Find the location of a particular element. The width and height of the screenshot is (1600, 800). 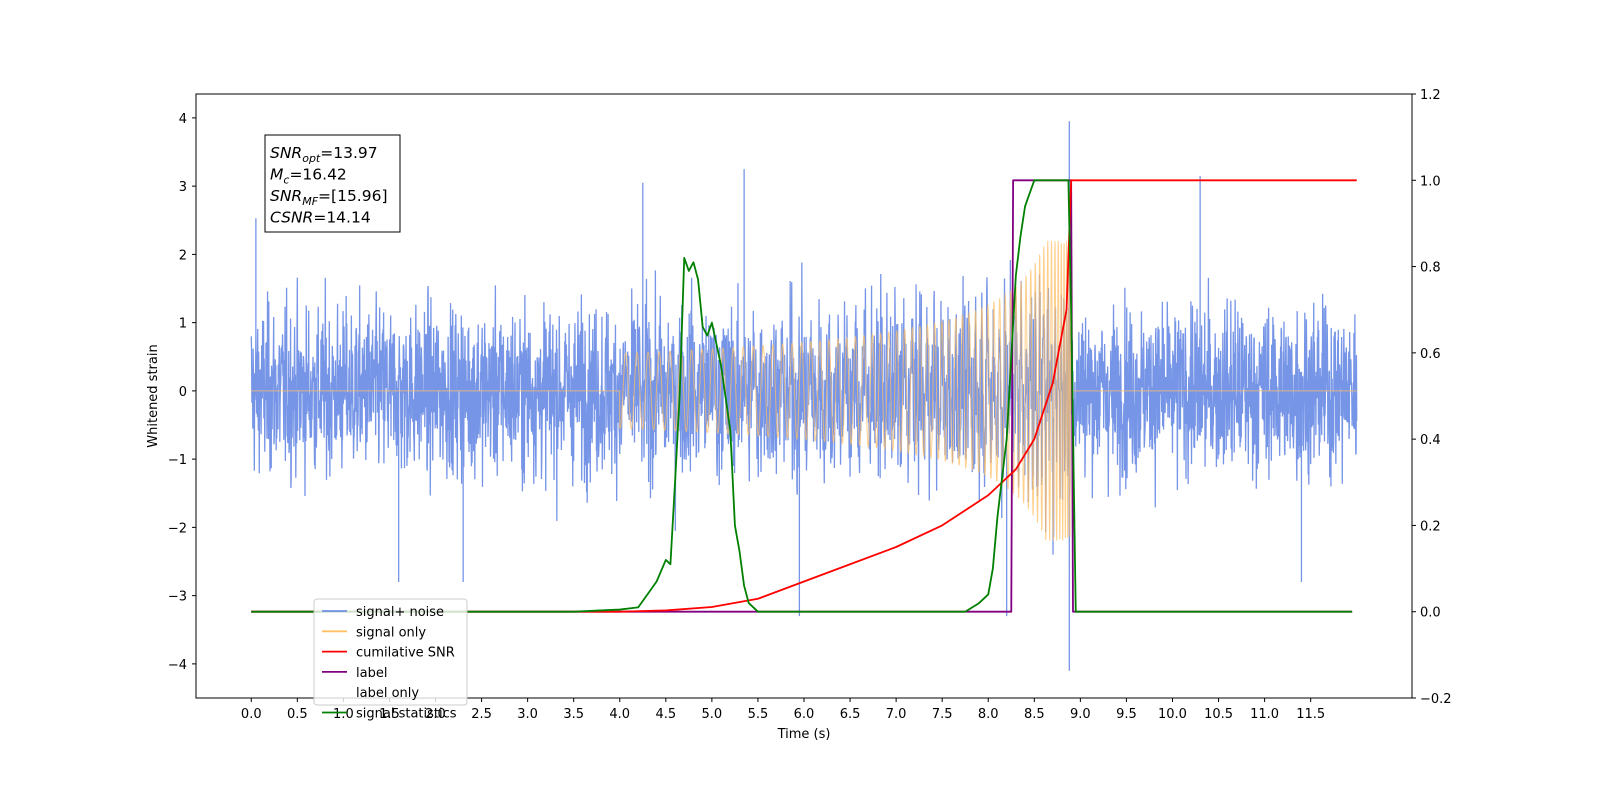

y-tick-label: 0 is located at coordinates (183, 392).